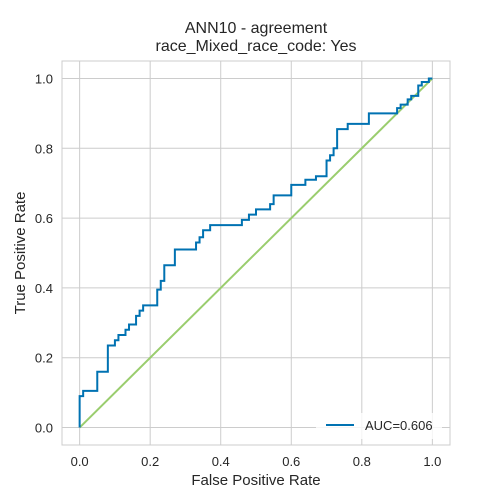  I want to click on x-axis-label: False Positive Rate, so click(255, 480).